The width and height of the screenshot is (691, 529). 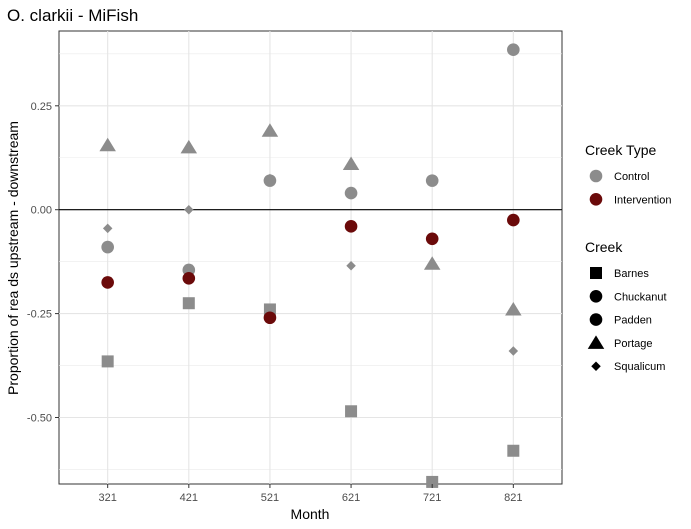 What do you see at coordinates (596, 342) in the screenshot?
I see `legend-key-portage` at bounding box center [596, 342].